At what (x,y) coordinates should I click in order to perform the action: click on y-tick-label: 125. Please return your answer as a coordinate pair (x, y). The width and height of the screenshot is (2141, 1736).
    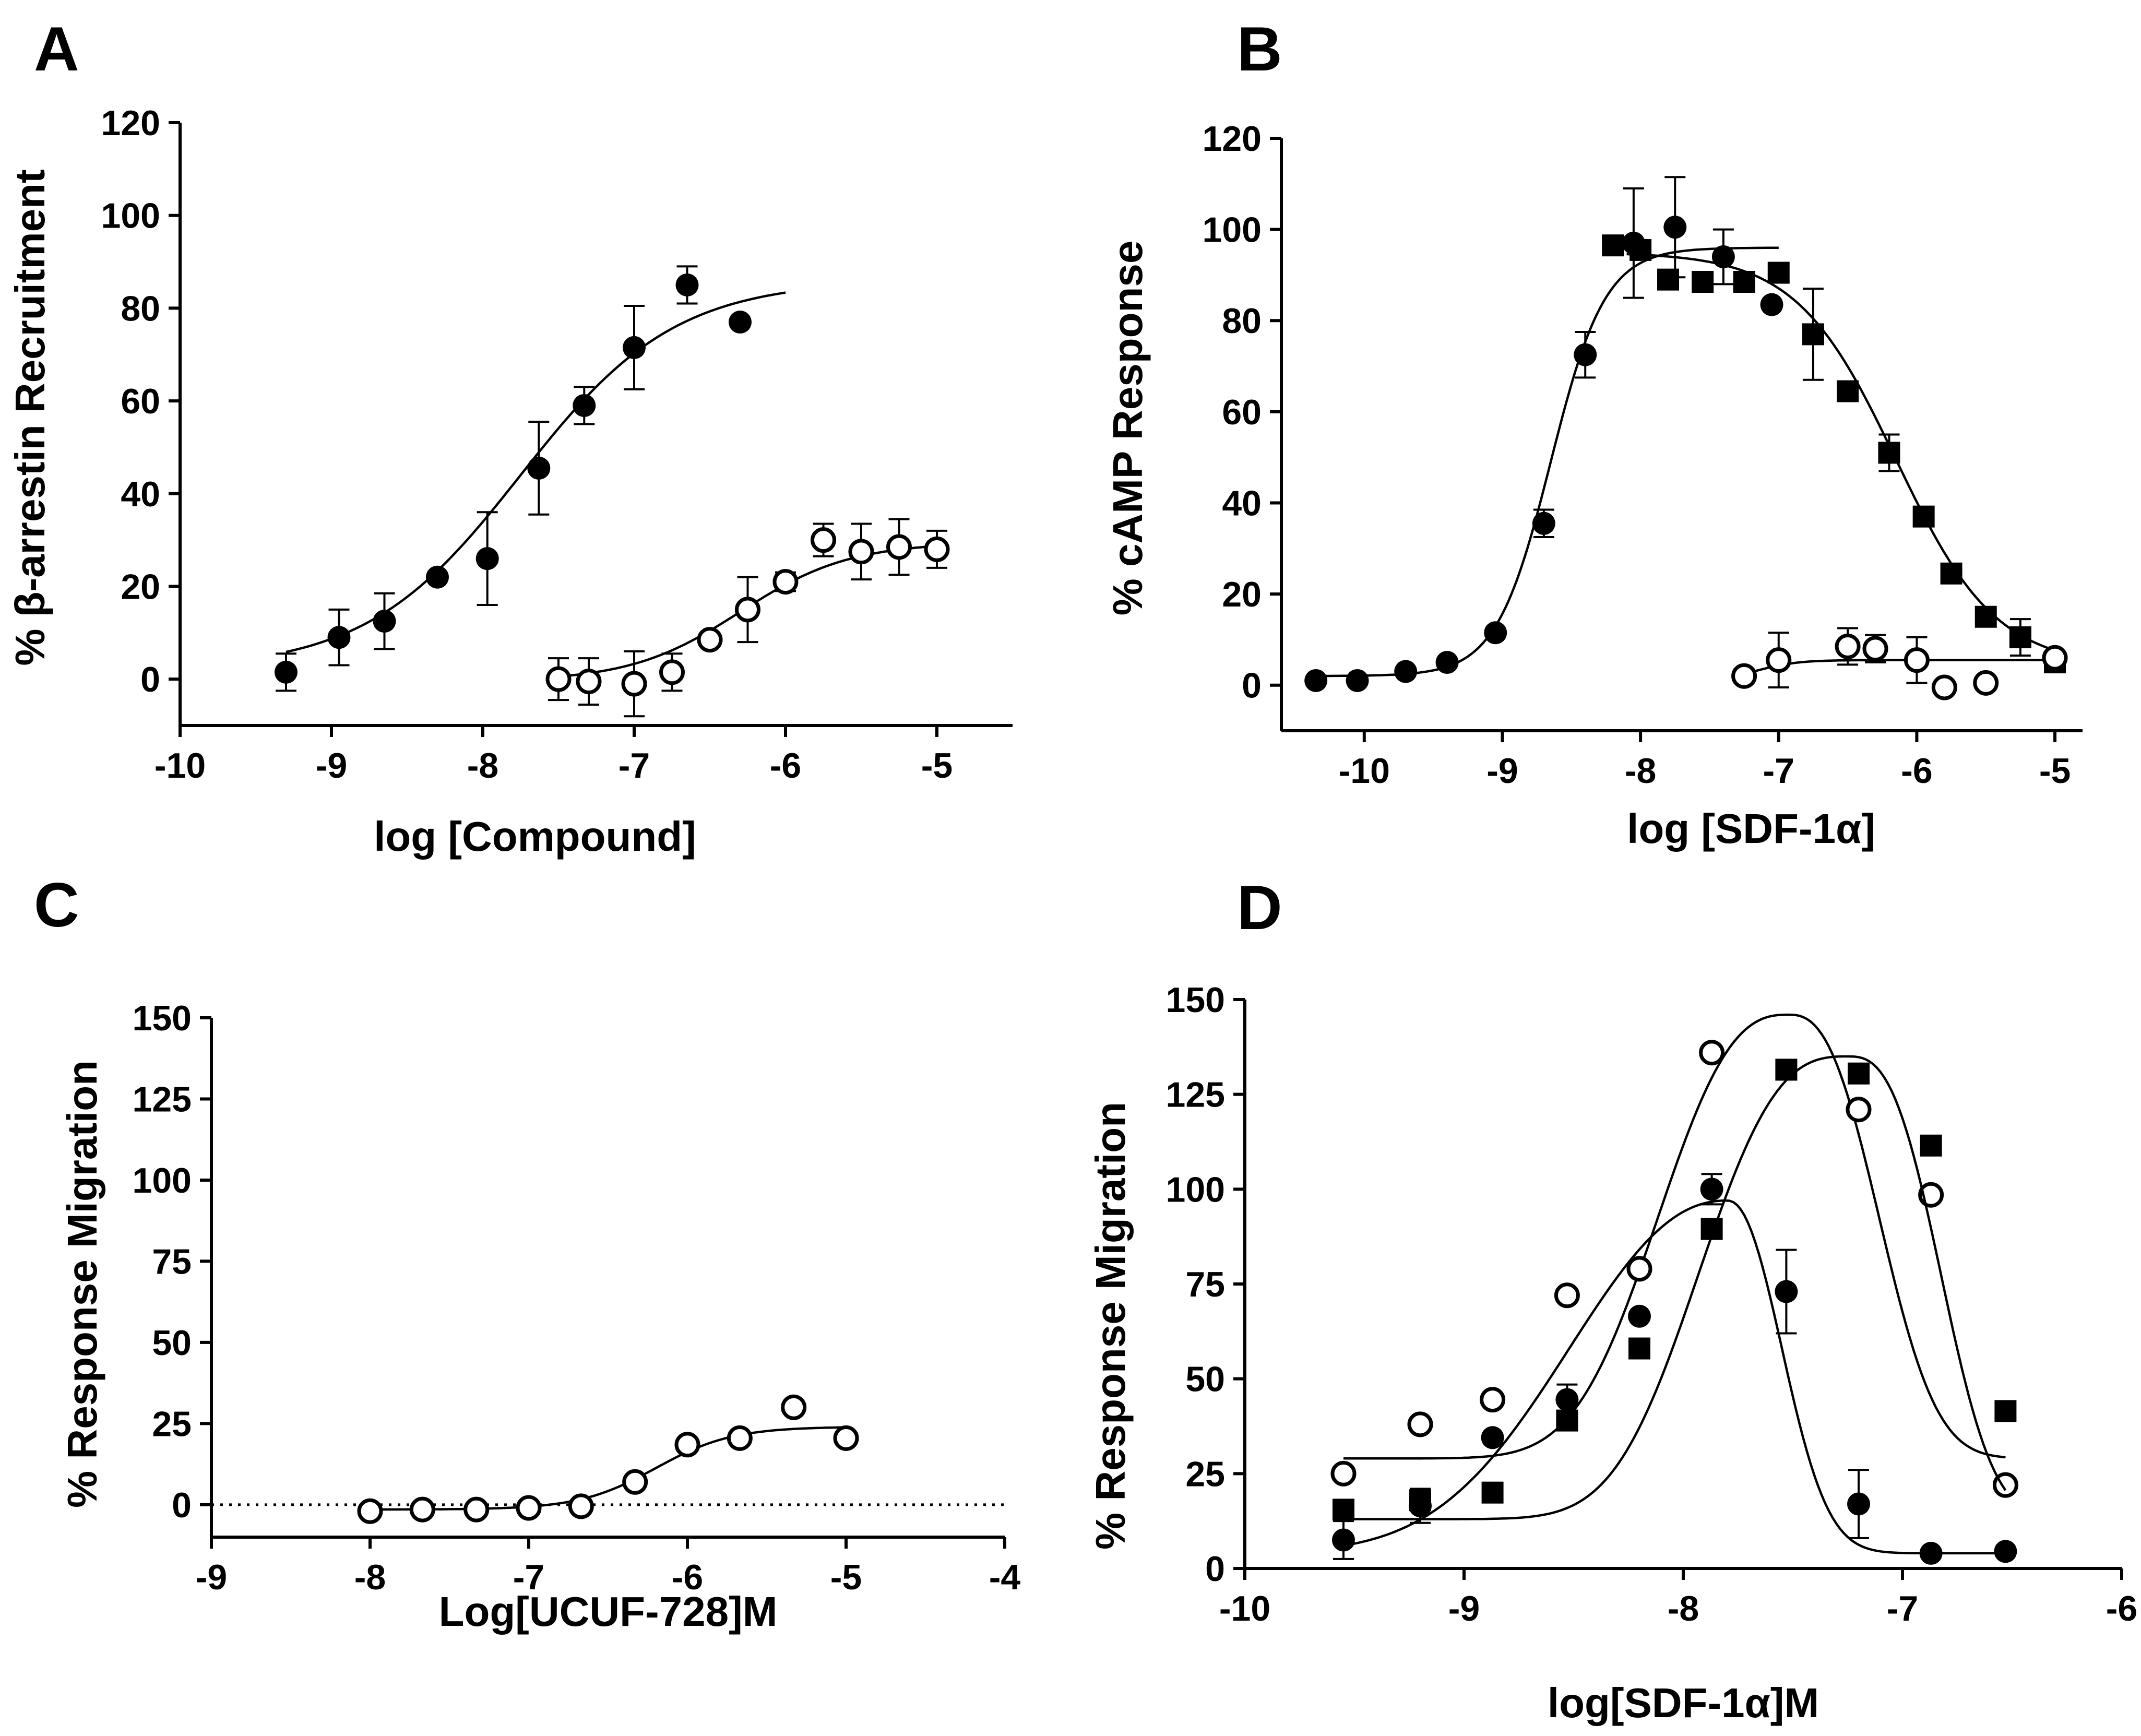
    Looking at the image, I should click on (162, 1099).